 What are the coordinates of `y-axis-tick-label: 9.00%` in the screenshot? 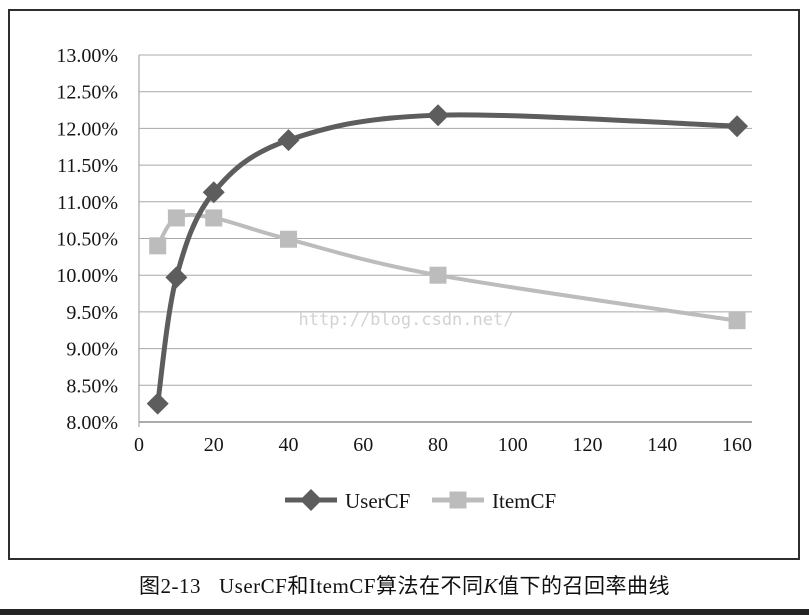 It's located at (92, 350).